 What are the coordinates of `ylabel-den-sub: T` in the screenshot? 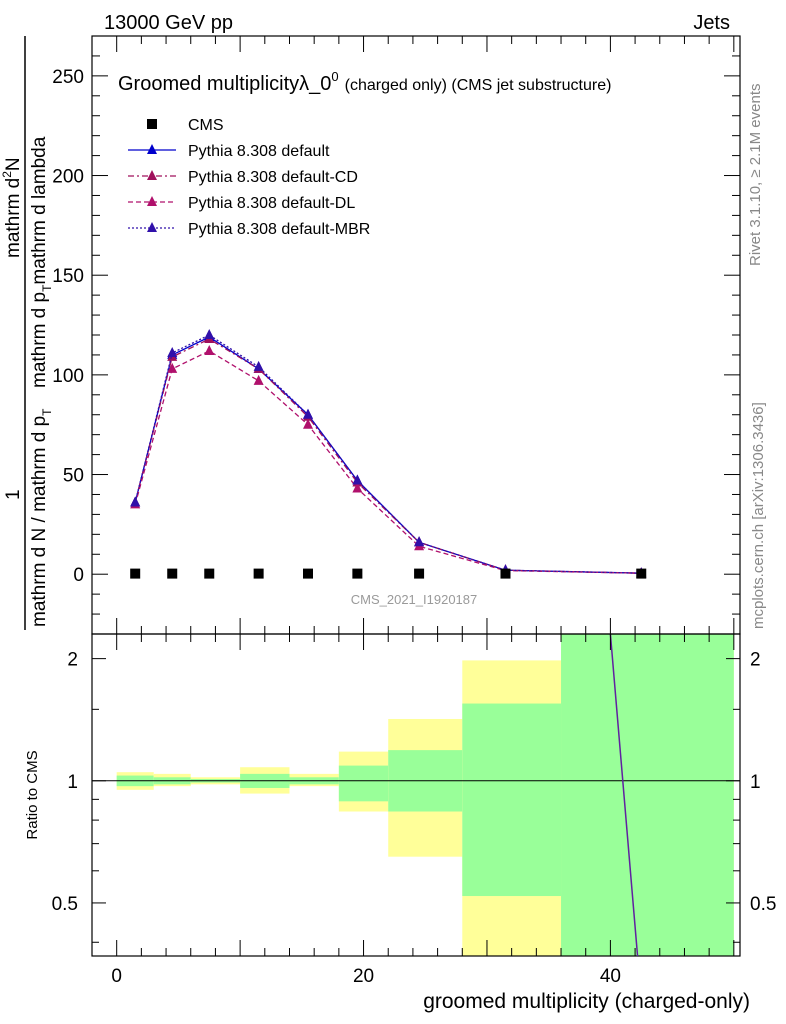 It's located at (47, 288).